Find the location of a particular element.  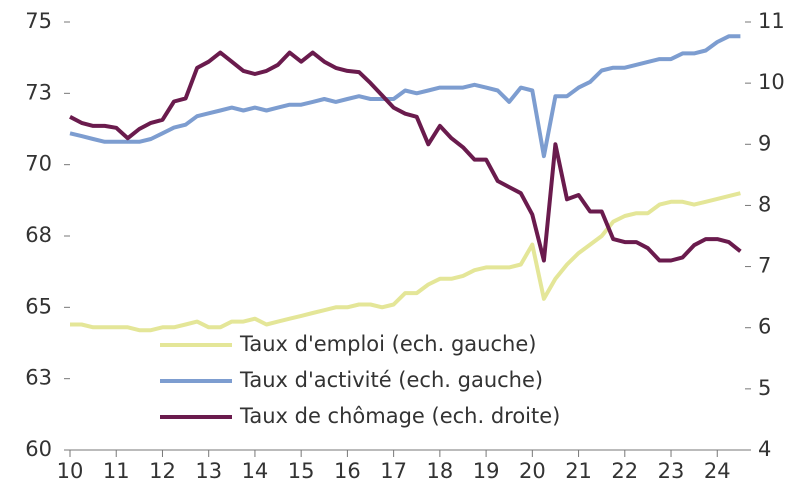

x-tick-label: 24 is located at coordinates (717, 471).